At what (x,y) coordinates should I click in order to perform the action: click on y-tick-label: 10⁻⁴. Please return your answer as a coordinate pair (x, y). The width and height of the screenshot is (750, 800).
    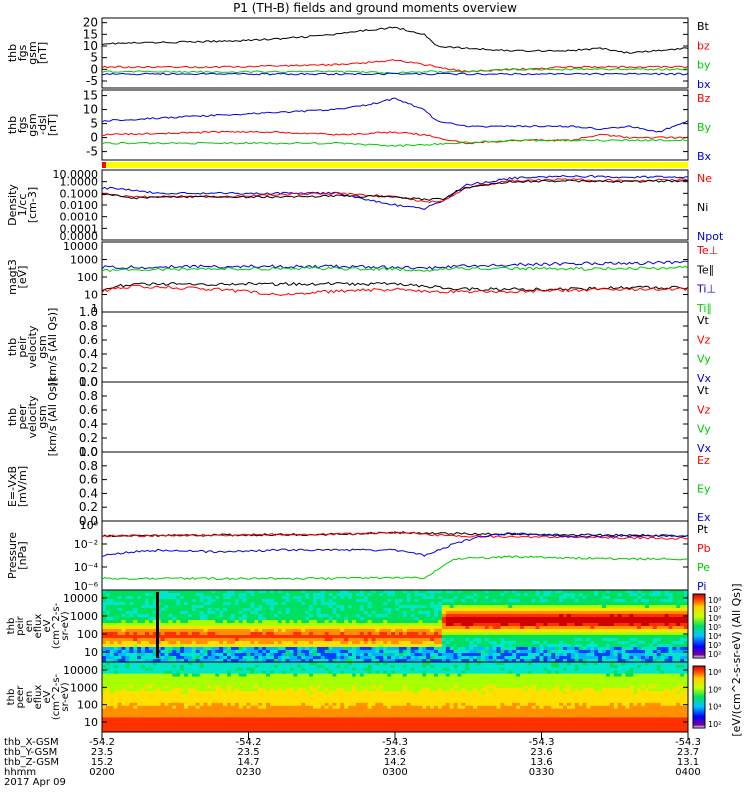
    Looking at the image, I should click on (86, 567).